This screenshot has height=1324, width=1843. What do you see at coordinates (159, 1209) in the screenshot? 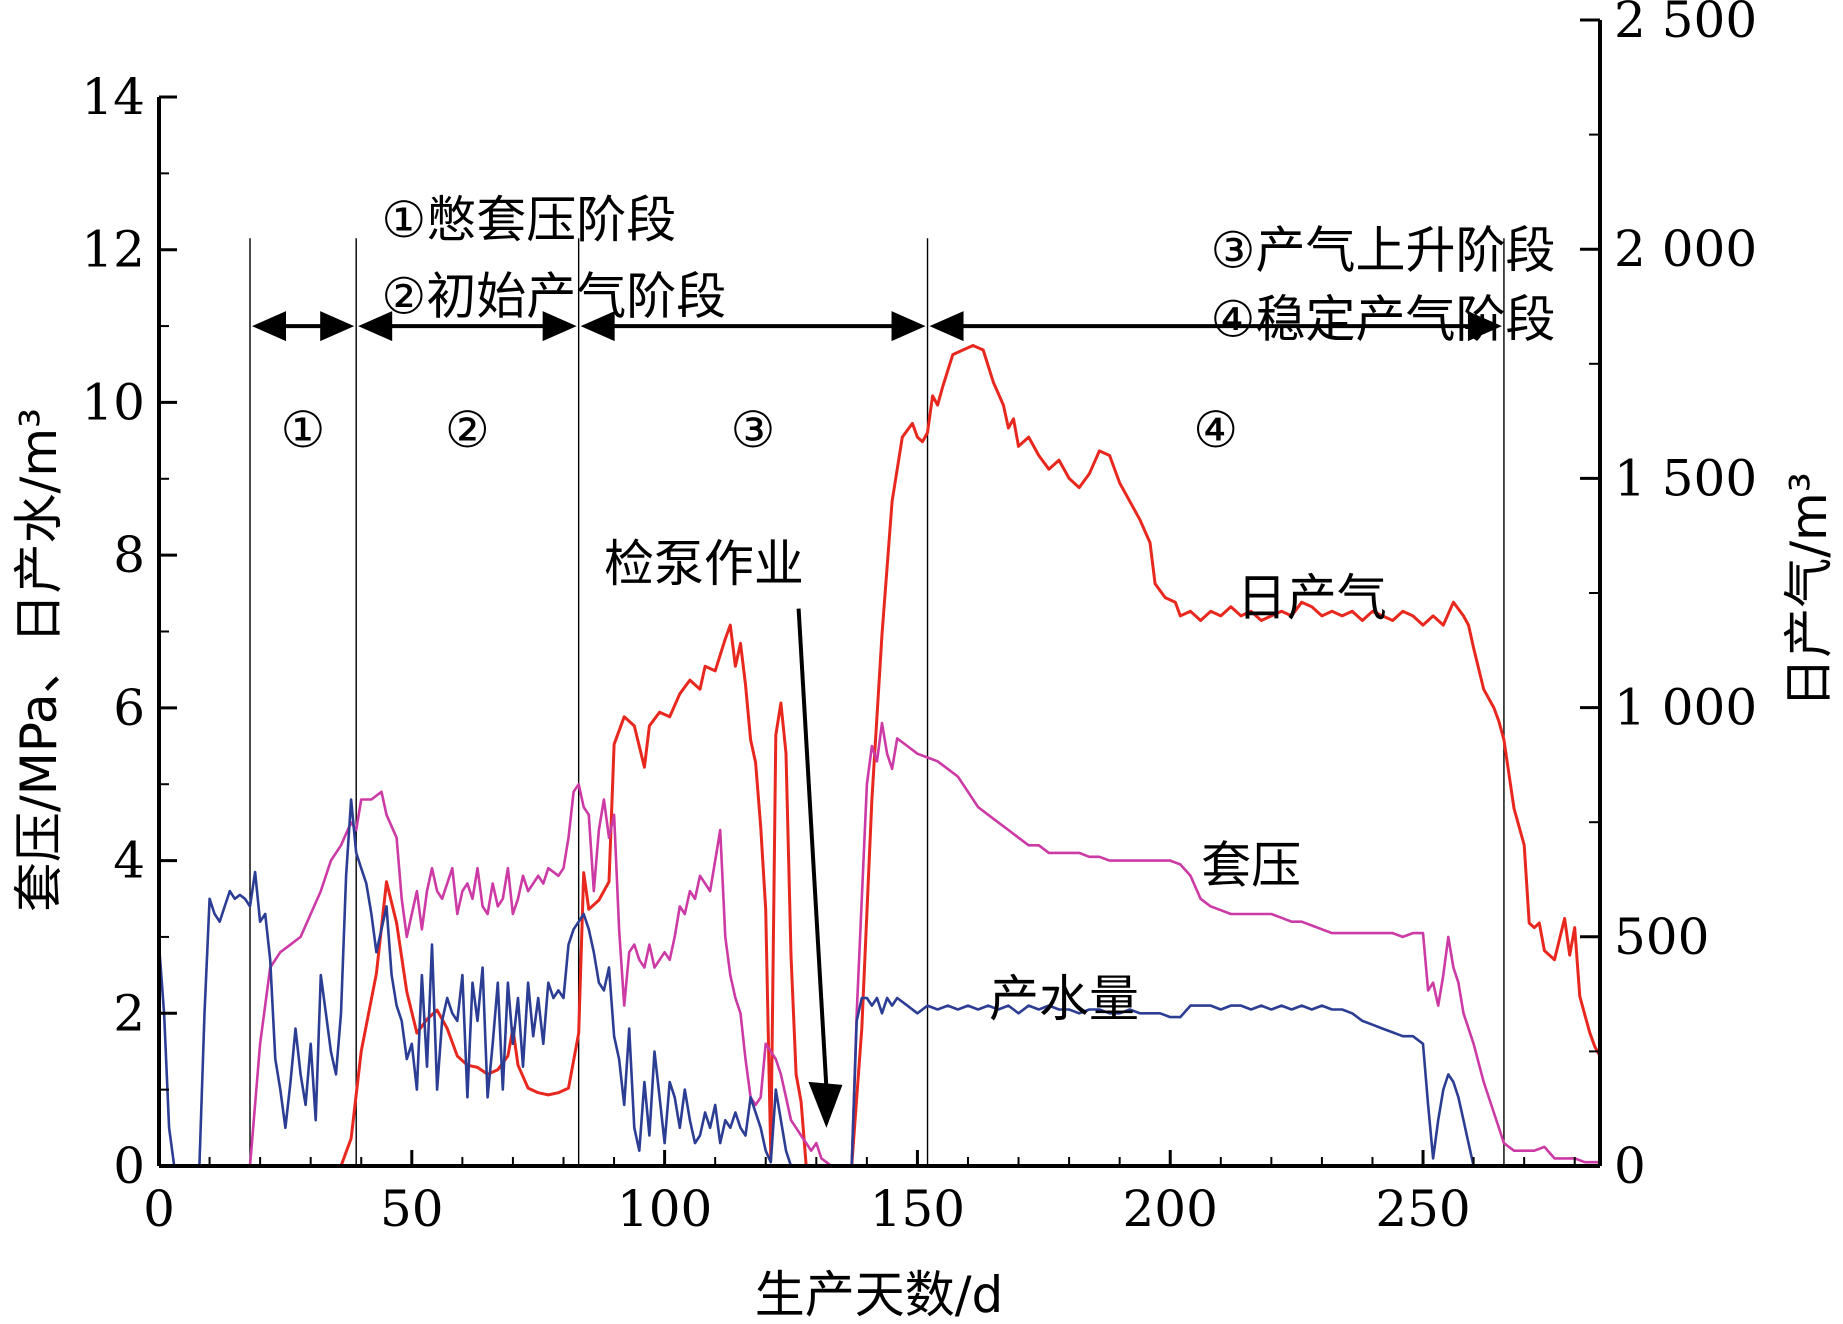
I see `x-tick-label: 0` at bounding box center [159, 1209].